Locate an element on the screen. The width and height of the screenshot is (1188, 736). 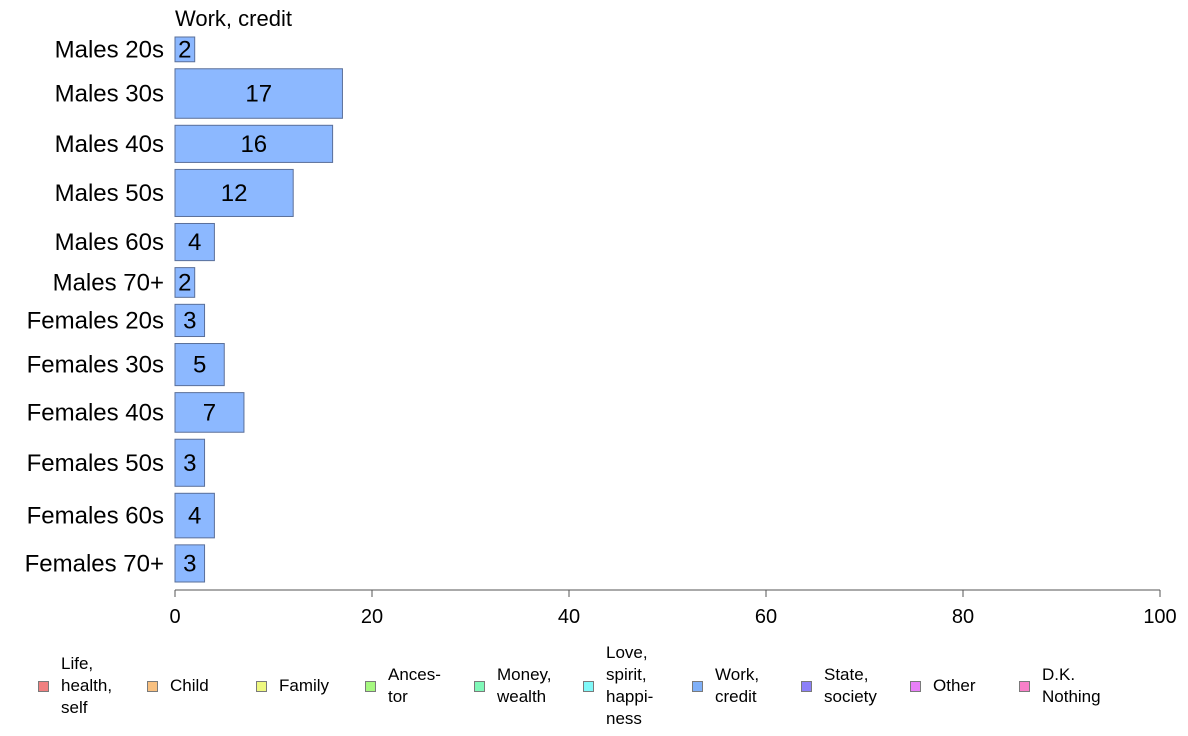
bar-value-label: 12 is located at coordinates (234, 193).